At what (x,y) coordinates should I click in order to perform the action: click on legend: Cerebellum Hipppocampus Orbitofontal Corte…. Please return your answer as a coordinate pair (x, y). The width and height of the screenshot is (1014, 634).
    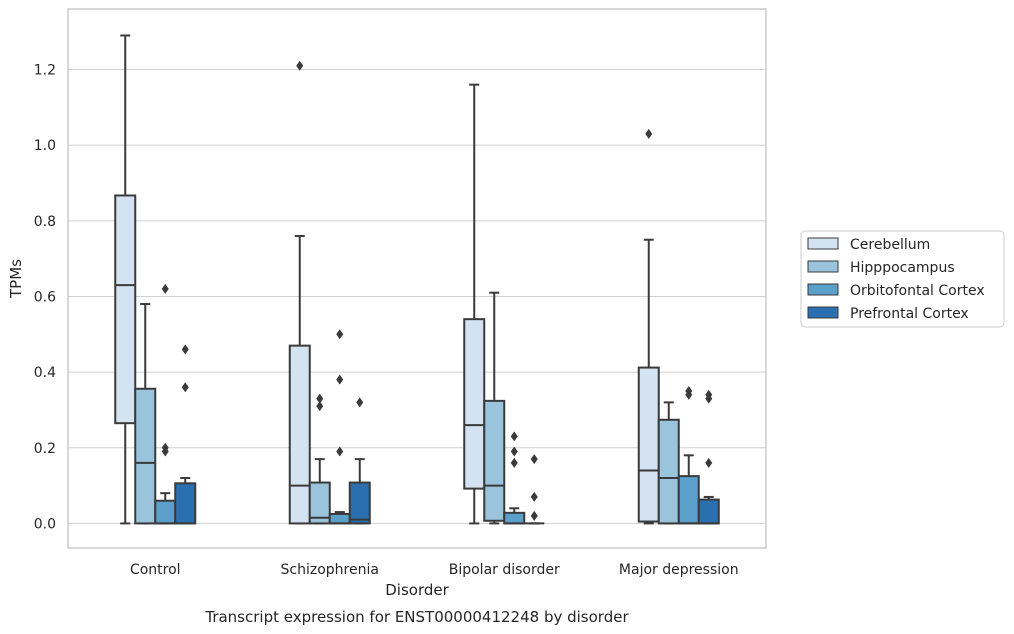
    Looking at the image, I should click on (902, 279).